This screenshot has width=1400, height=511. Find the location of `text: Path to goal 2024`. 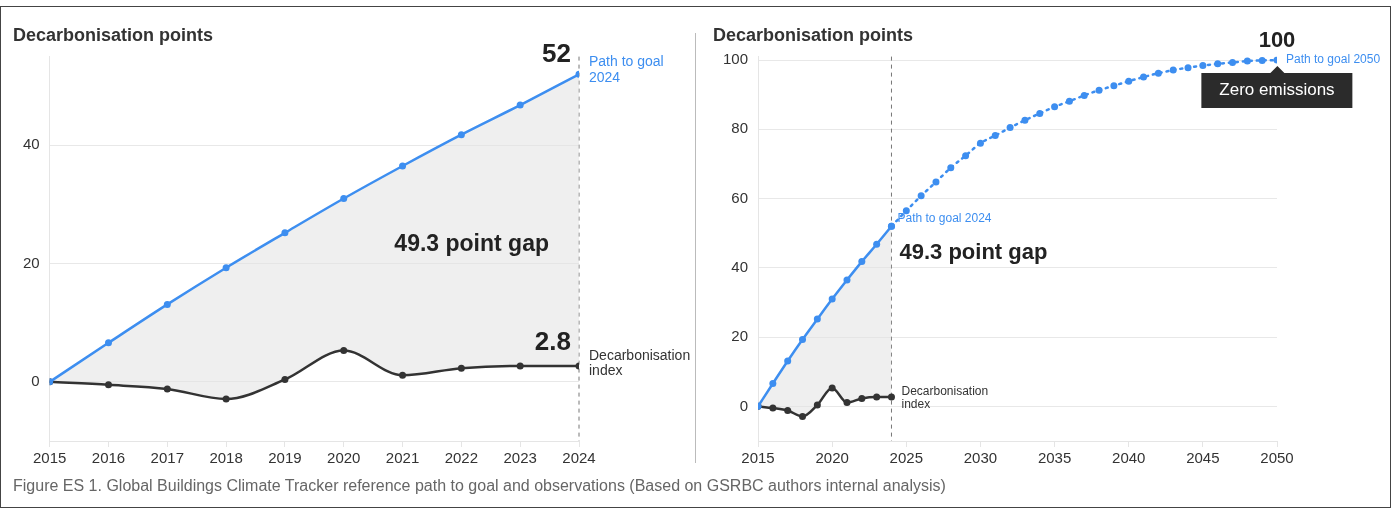

text: Path to goal 2024 is located at coordinates (627, 69).